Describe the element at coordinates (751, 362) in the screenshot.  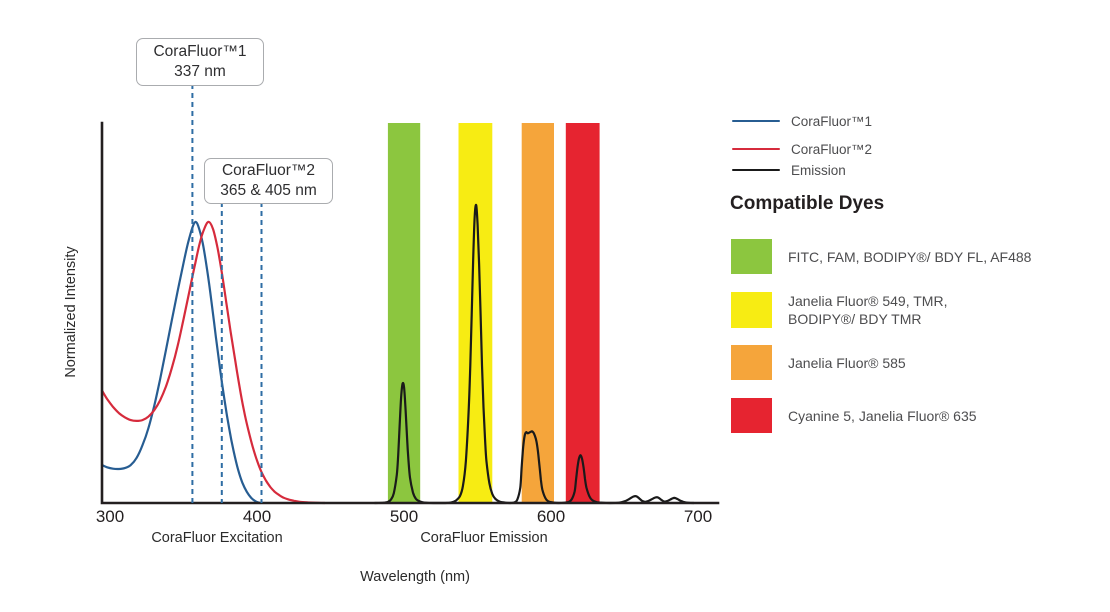
I see `orange-filter-swatch` at that location.